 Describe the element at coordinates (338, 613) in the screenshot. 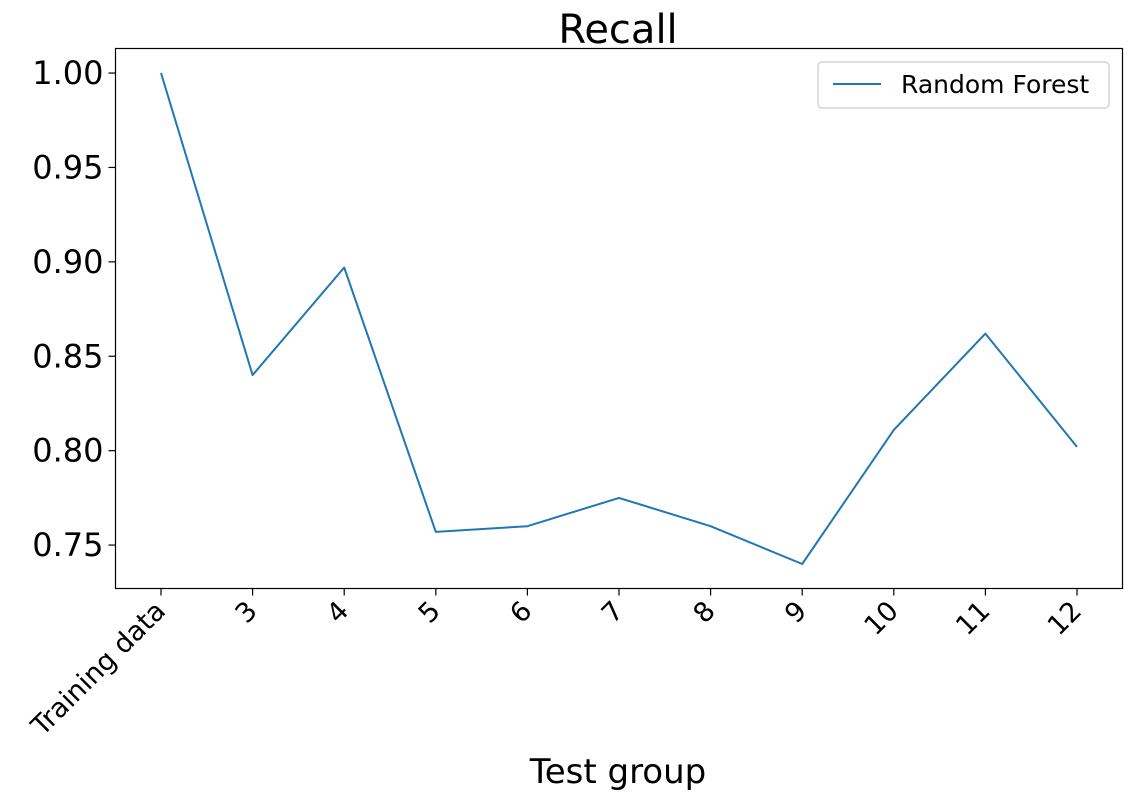

I see `x-tick-label: 4` at that location.